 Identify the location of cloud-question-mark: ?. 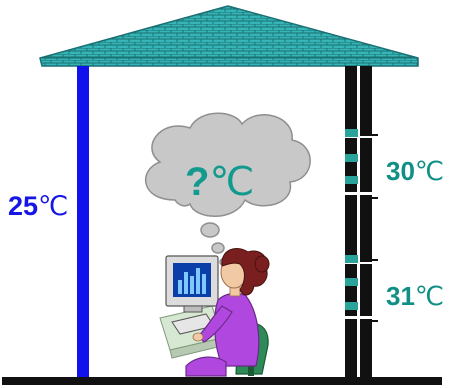
(197, 182).